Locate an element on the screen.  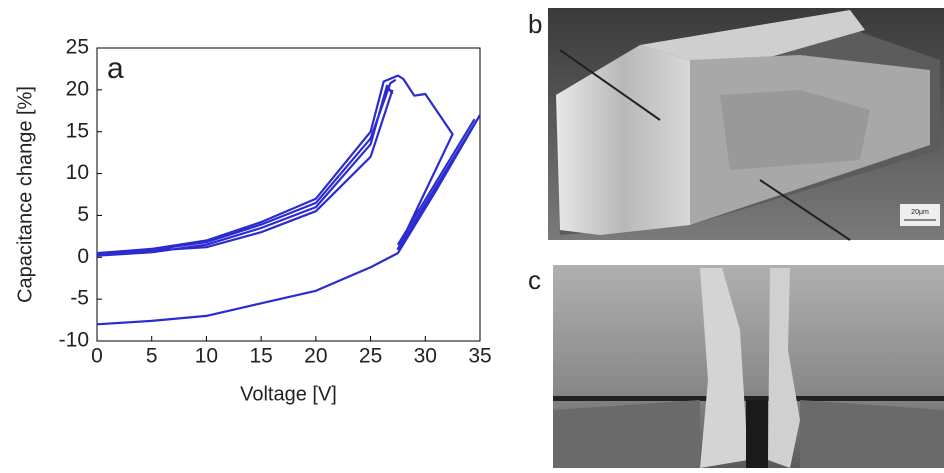
x-tick-label: 35 is located at coordinates (479, 356).